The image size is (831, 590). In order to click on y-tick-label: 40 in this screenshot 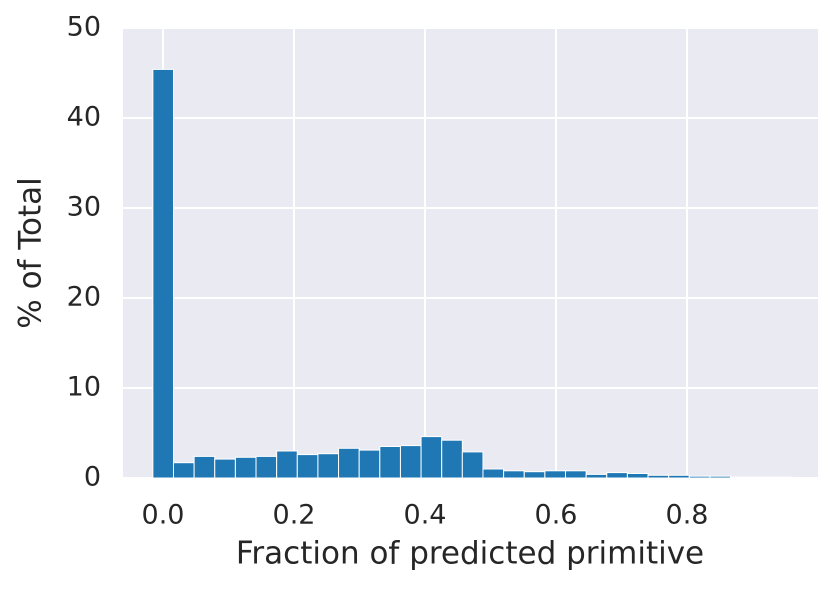, I will do `click(84, 117)`.